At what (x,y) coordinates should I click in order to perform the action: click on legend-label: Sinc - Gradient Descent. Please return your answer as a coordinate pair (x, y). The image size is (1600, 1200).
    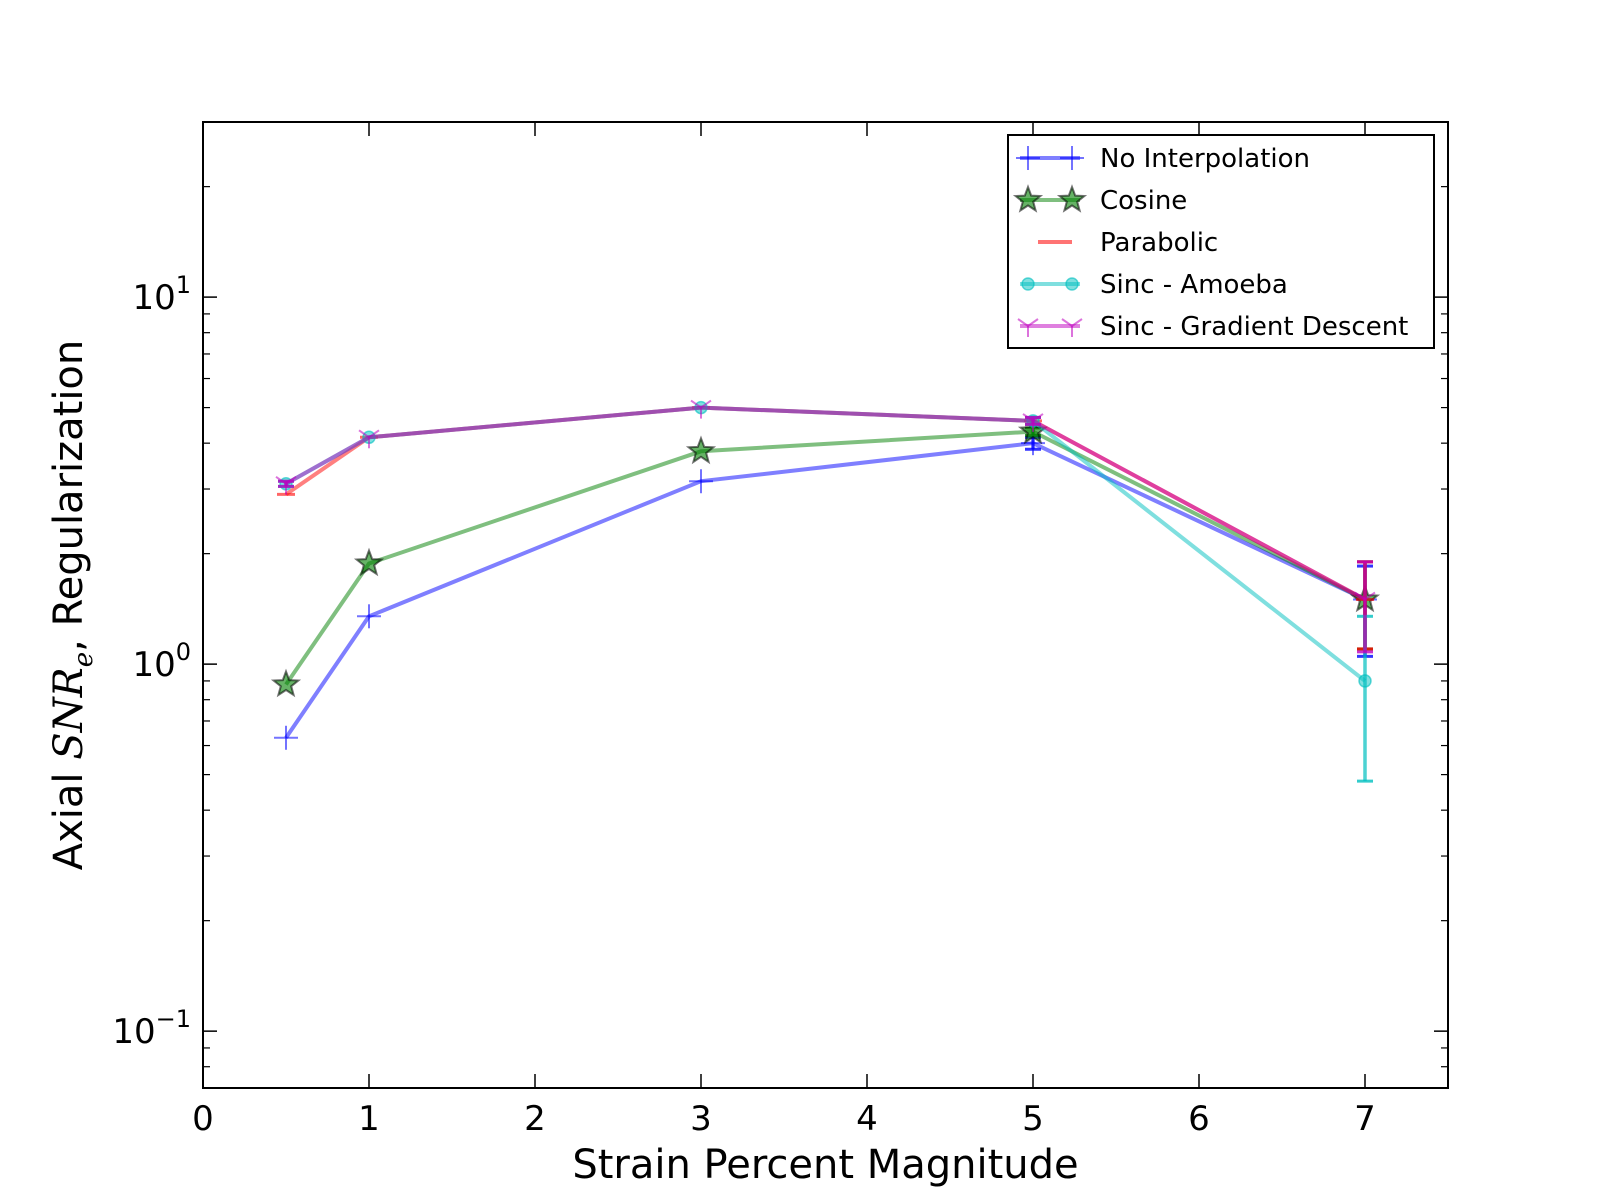
    Looking at the image, I should click on (1254, 327).